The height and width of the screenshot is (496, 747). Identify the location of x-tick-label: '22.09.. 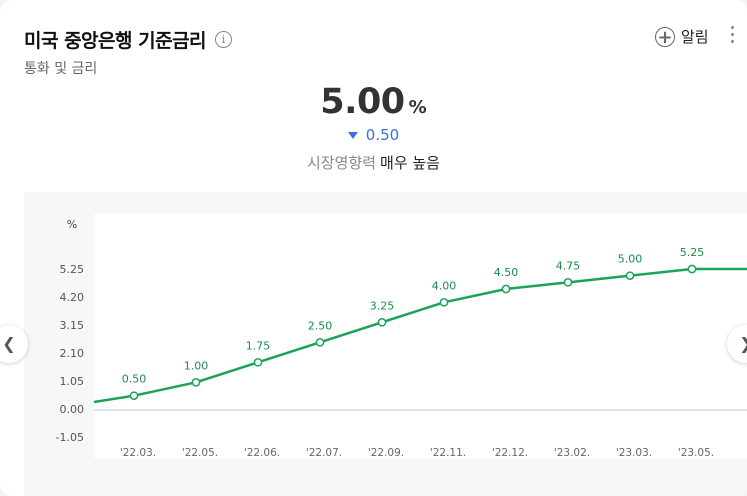
(386, 453).